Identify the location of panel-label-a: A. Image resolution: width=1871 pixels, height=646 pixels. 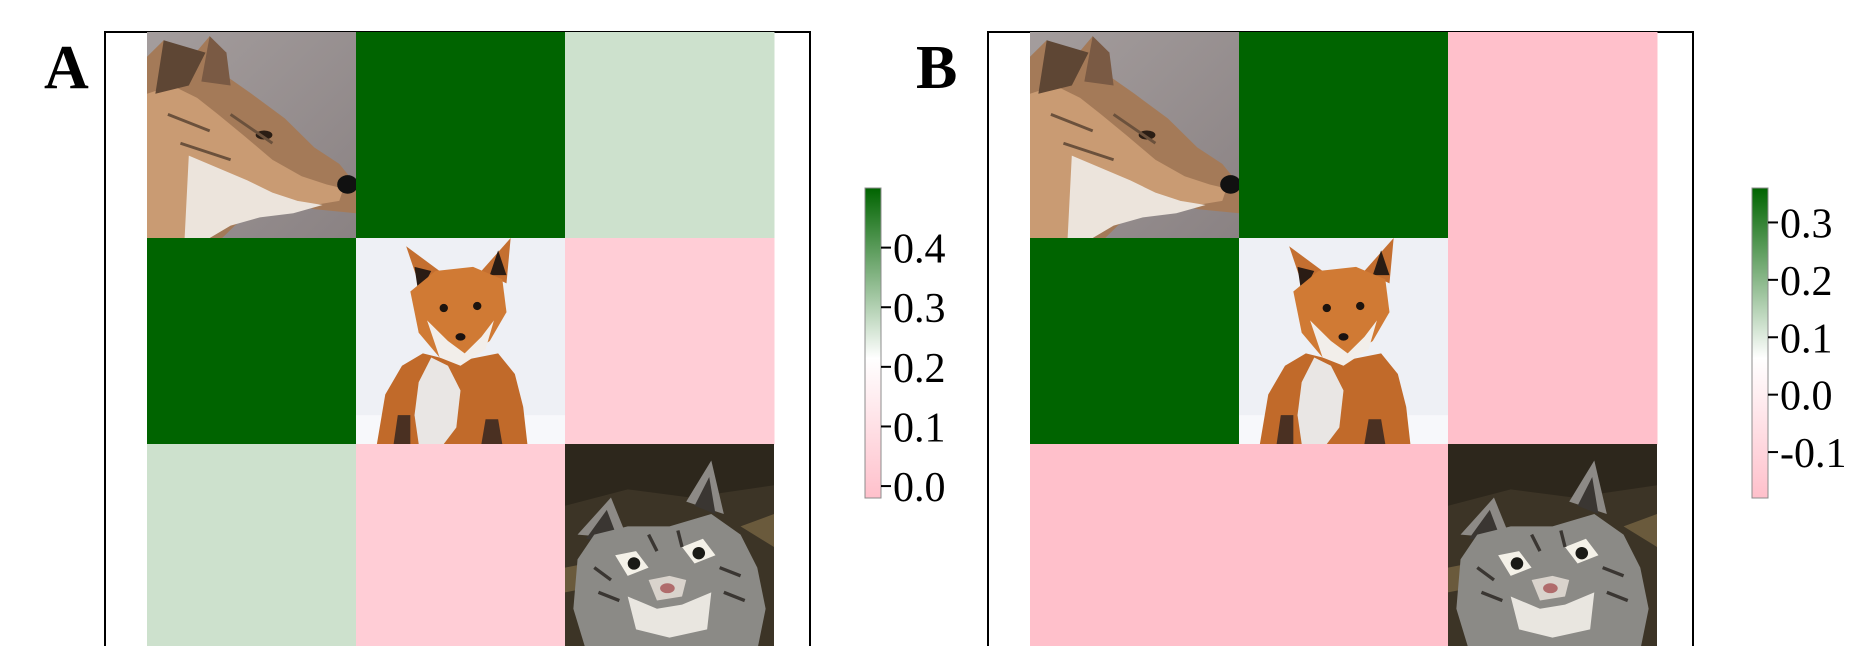
(66, 68).